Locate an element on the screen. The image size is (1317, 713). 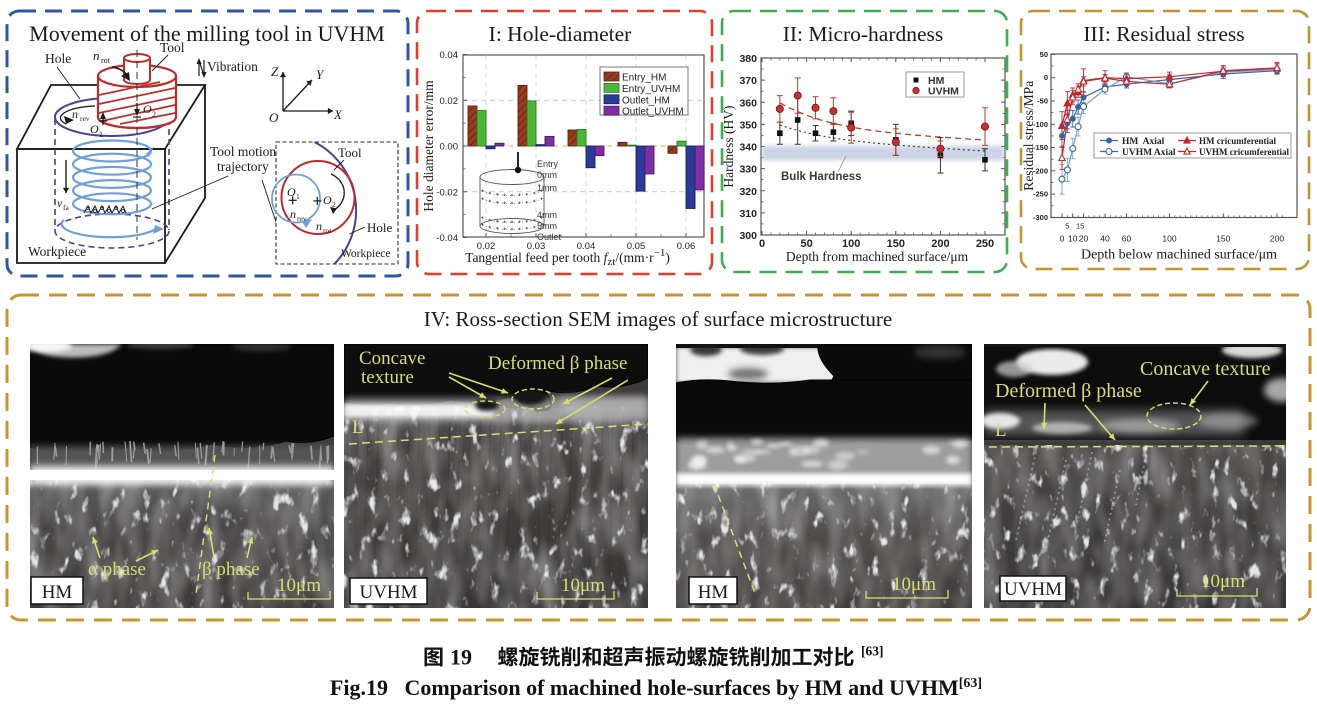
svg-text: 0.04 is located at coordinates (449, 55).